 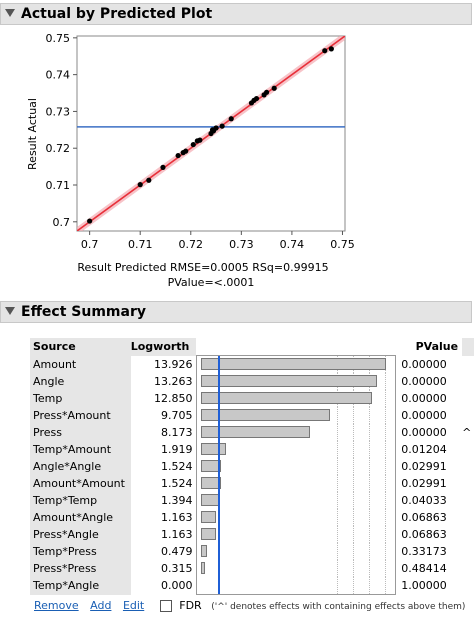 I want to click on table-row: Temp*Angle 0.000 1.00000, so click(x=252, y=586).